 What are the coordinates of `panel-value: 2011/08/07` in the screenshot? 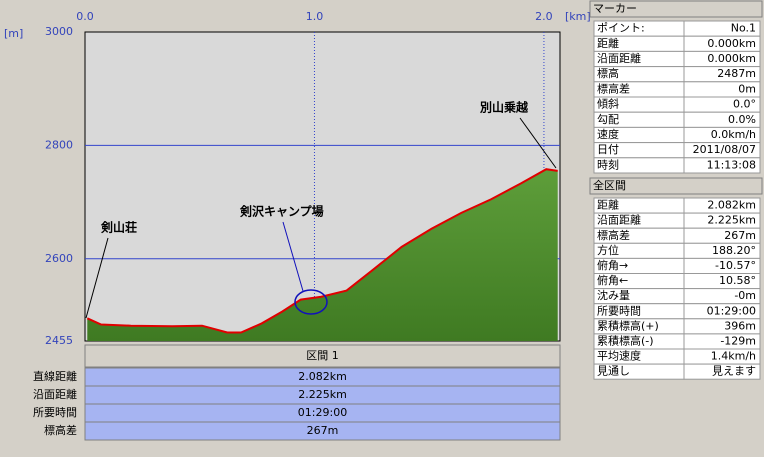 It's located at (724, 149).